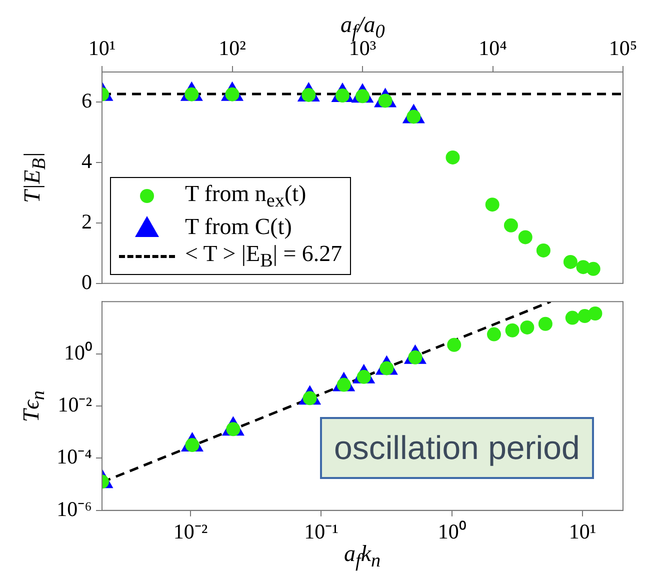 The height and width of the screenshot is (575, 655). What do you see at coordinates (190, 532) in the screenshot?
I see `x-tick-label: 10⁻²` at bounding box center [190, 532].